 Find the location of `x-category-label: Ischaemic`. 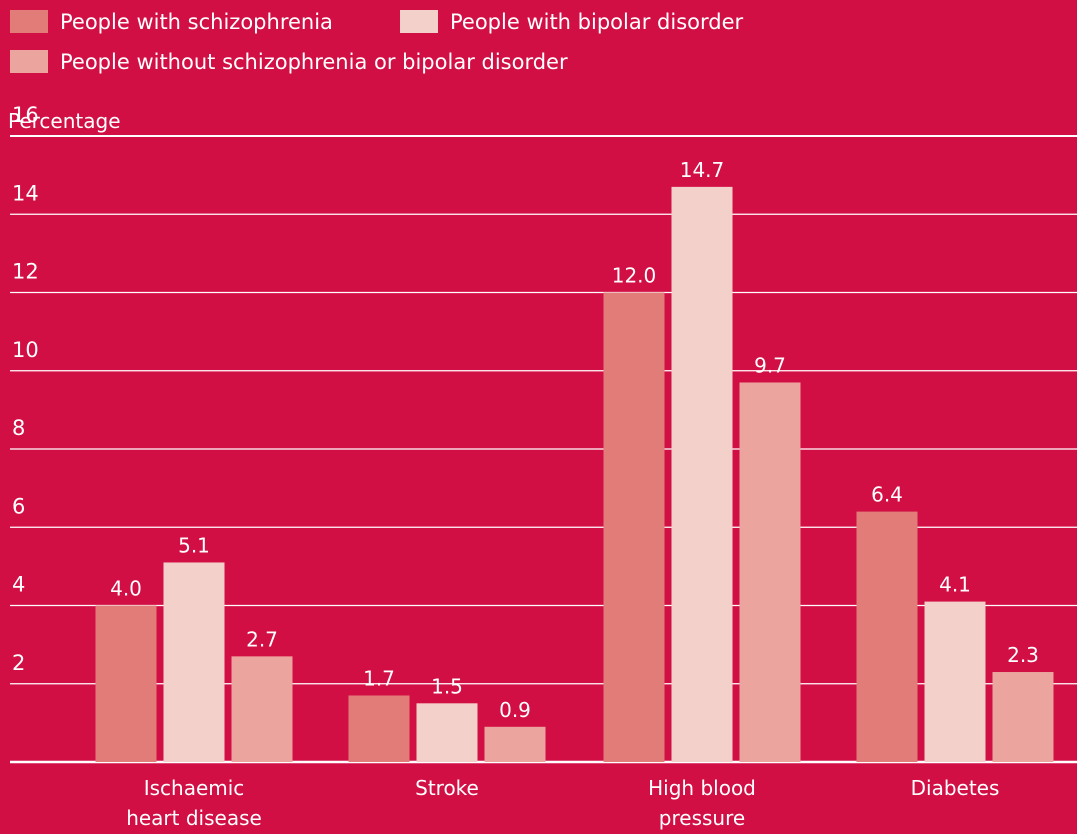

x-category-label: Ischaemic is located at coordinates (194, 788).